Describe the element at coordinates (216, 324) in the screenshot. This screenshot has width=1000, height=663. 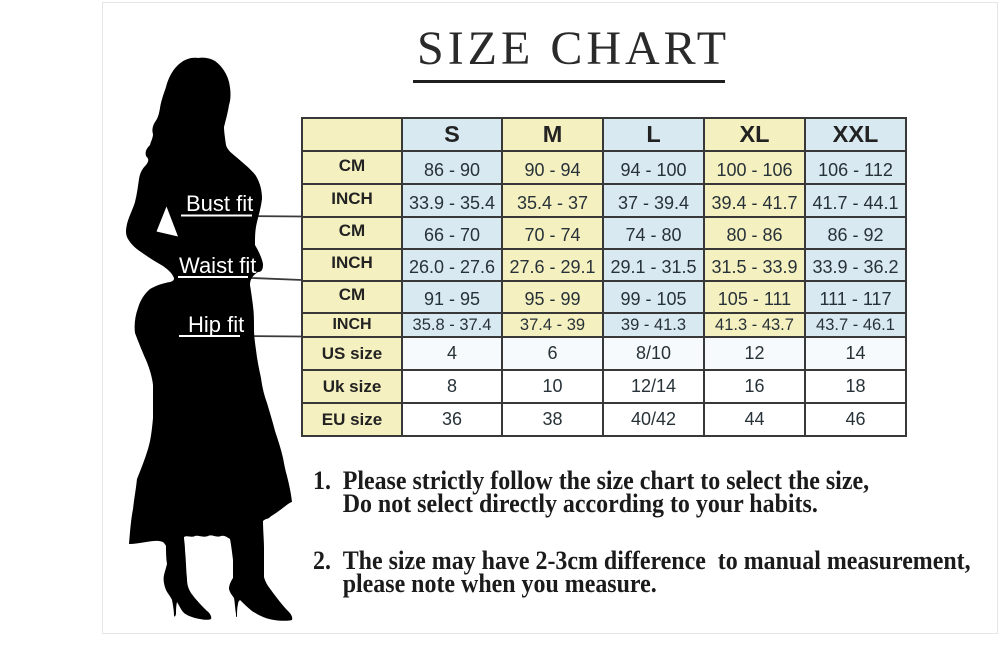
I see `svg-text: Hip fit` at that location.